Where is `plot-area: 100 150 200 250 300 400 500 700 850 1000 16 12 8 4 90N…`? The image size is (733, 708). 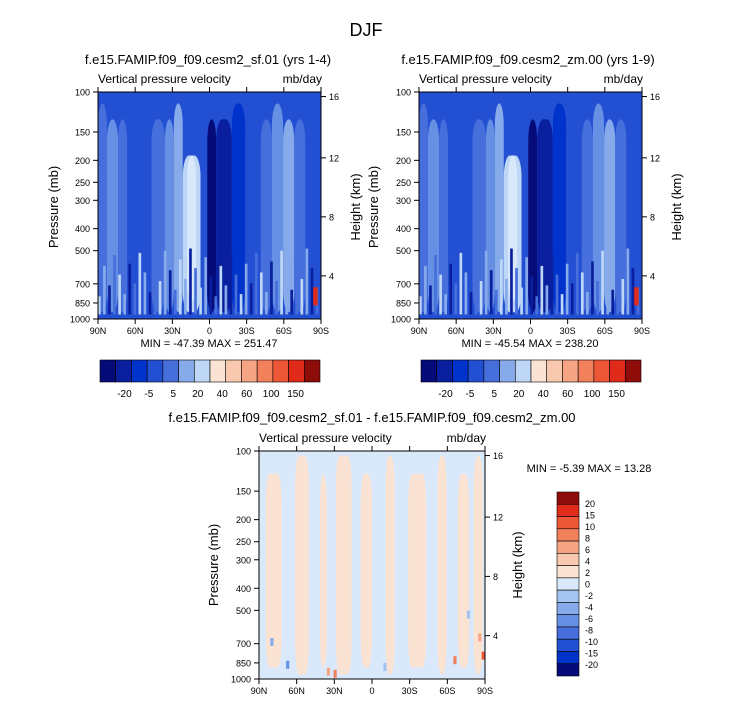
plot-area: 100 150 200 250 300 400 500 700 850 1000 16 12 8 4 90N… is located at coordinates (204, 211).